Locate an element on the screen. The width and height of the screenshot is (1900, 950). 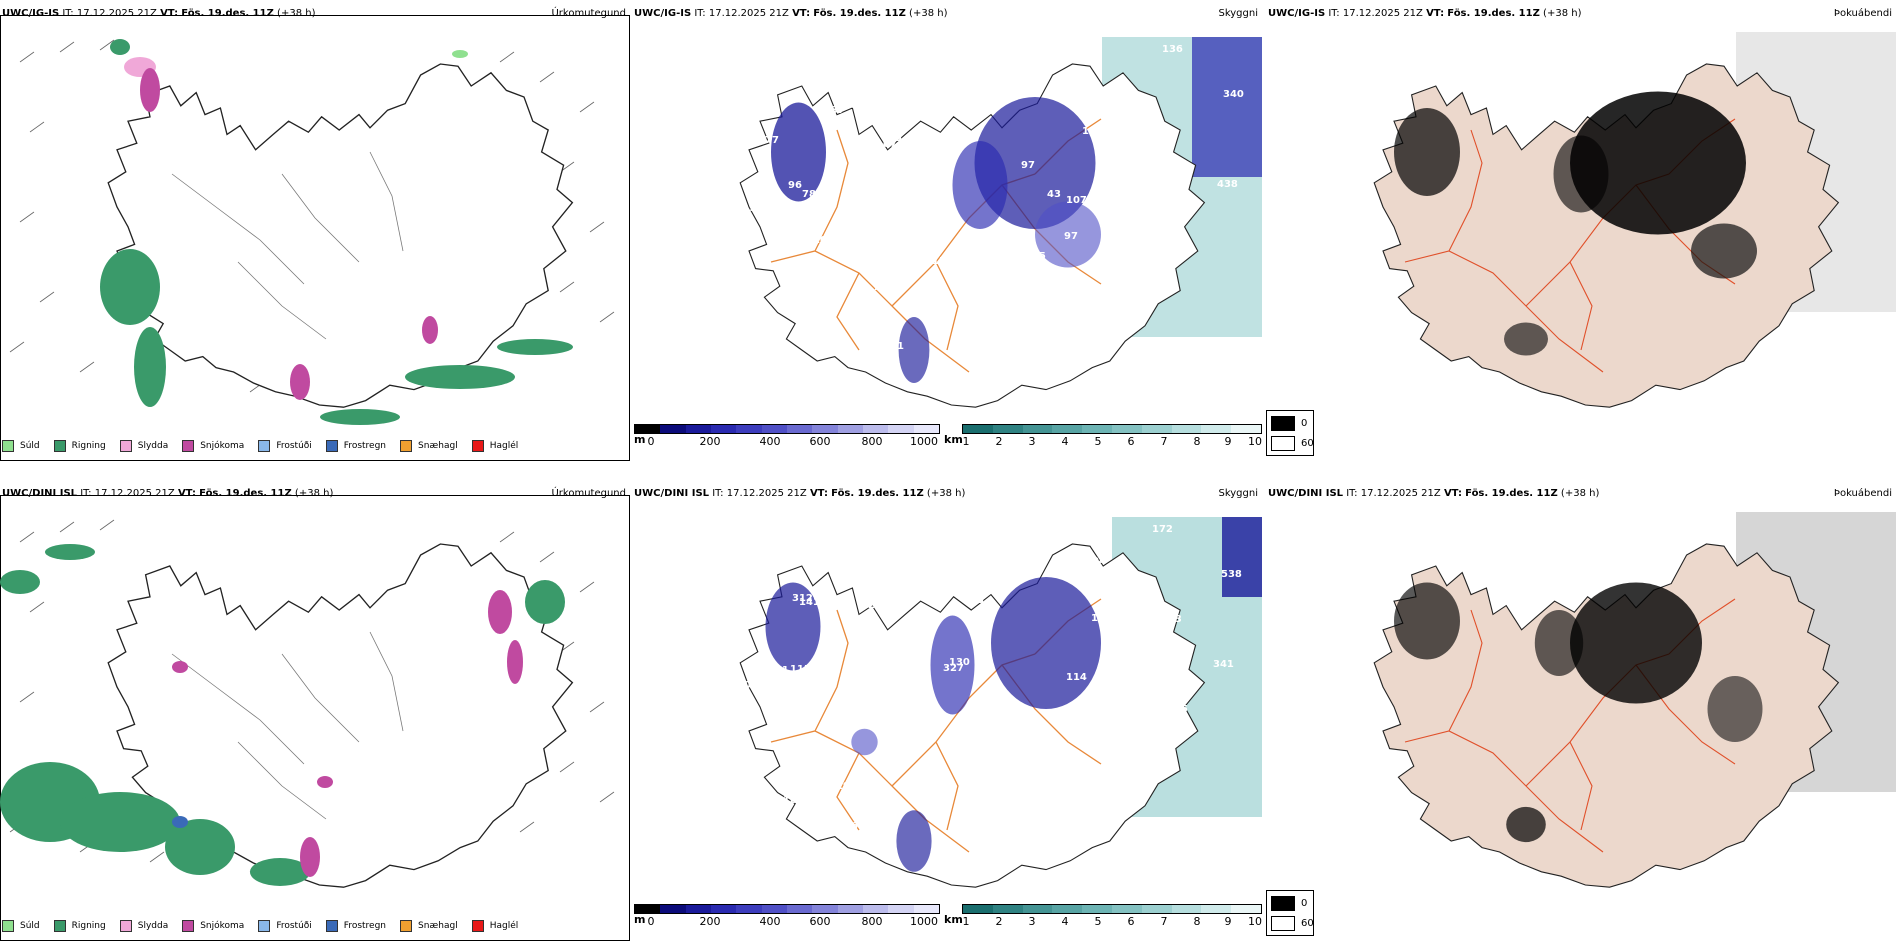
fog-legend-item: 0 is located at coordinates (1289, 903).